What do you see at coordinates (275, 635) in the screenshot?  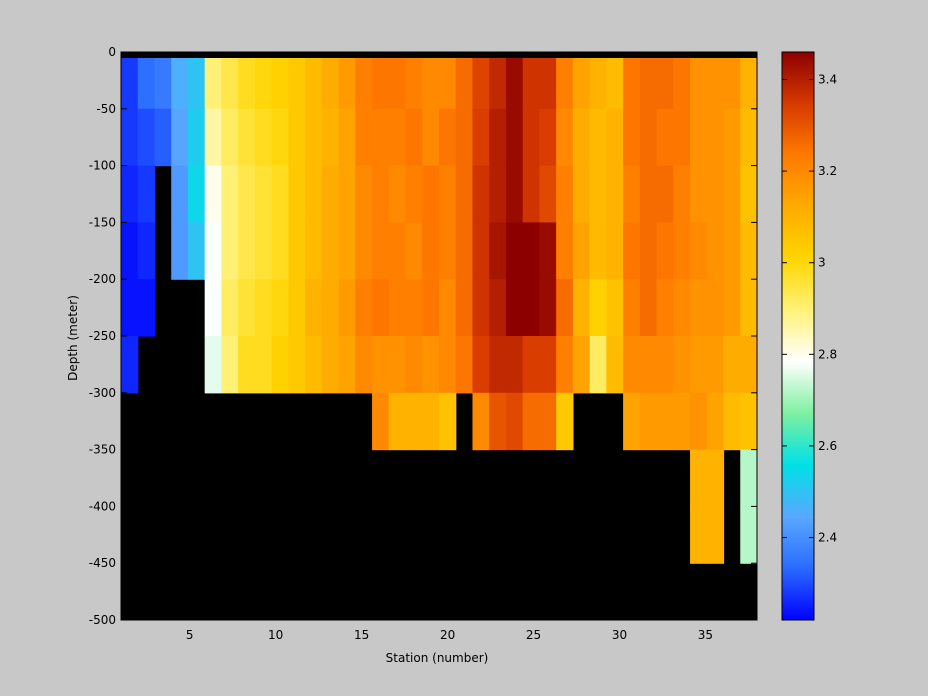 I see `x-tick-label: 10` at bounding box center [275, 635].